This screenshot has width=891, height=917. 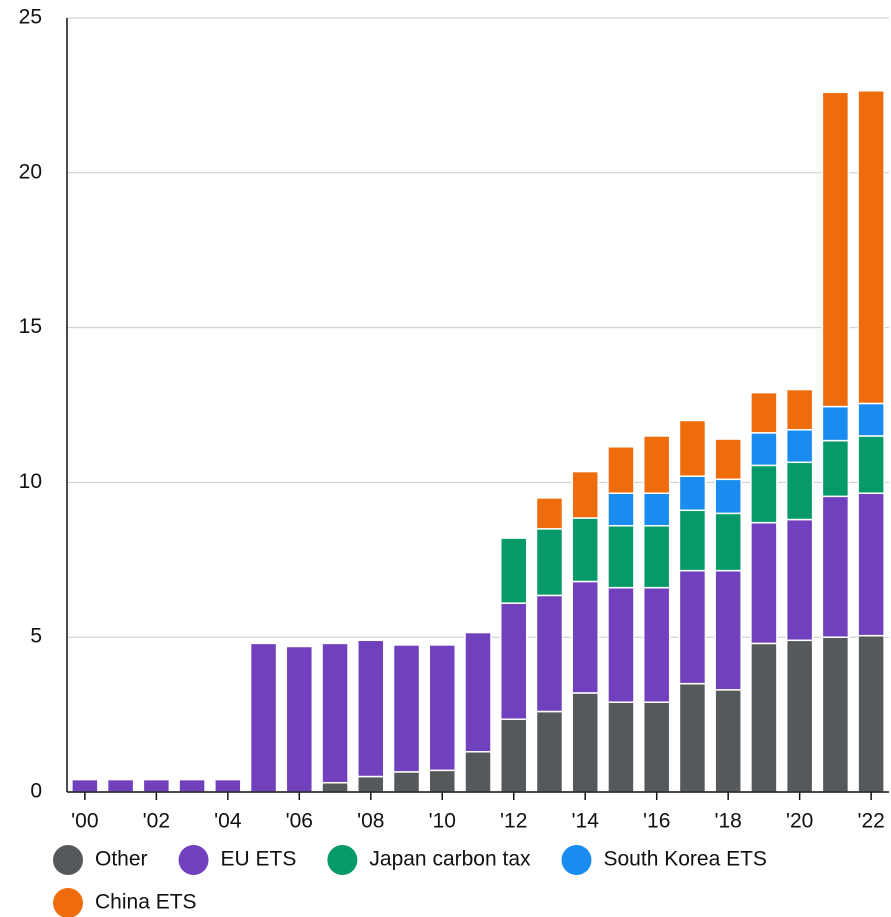 What do you see at coordinates (513, 821) in the screenshot?
I see `x-tick-label: '12` at bounding box center [513, 821].